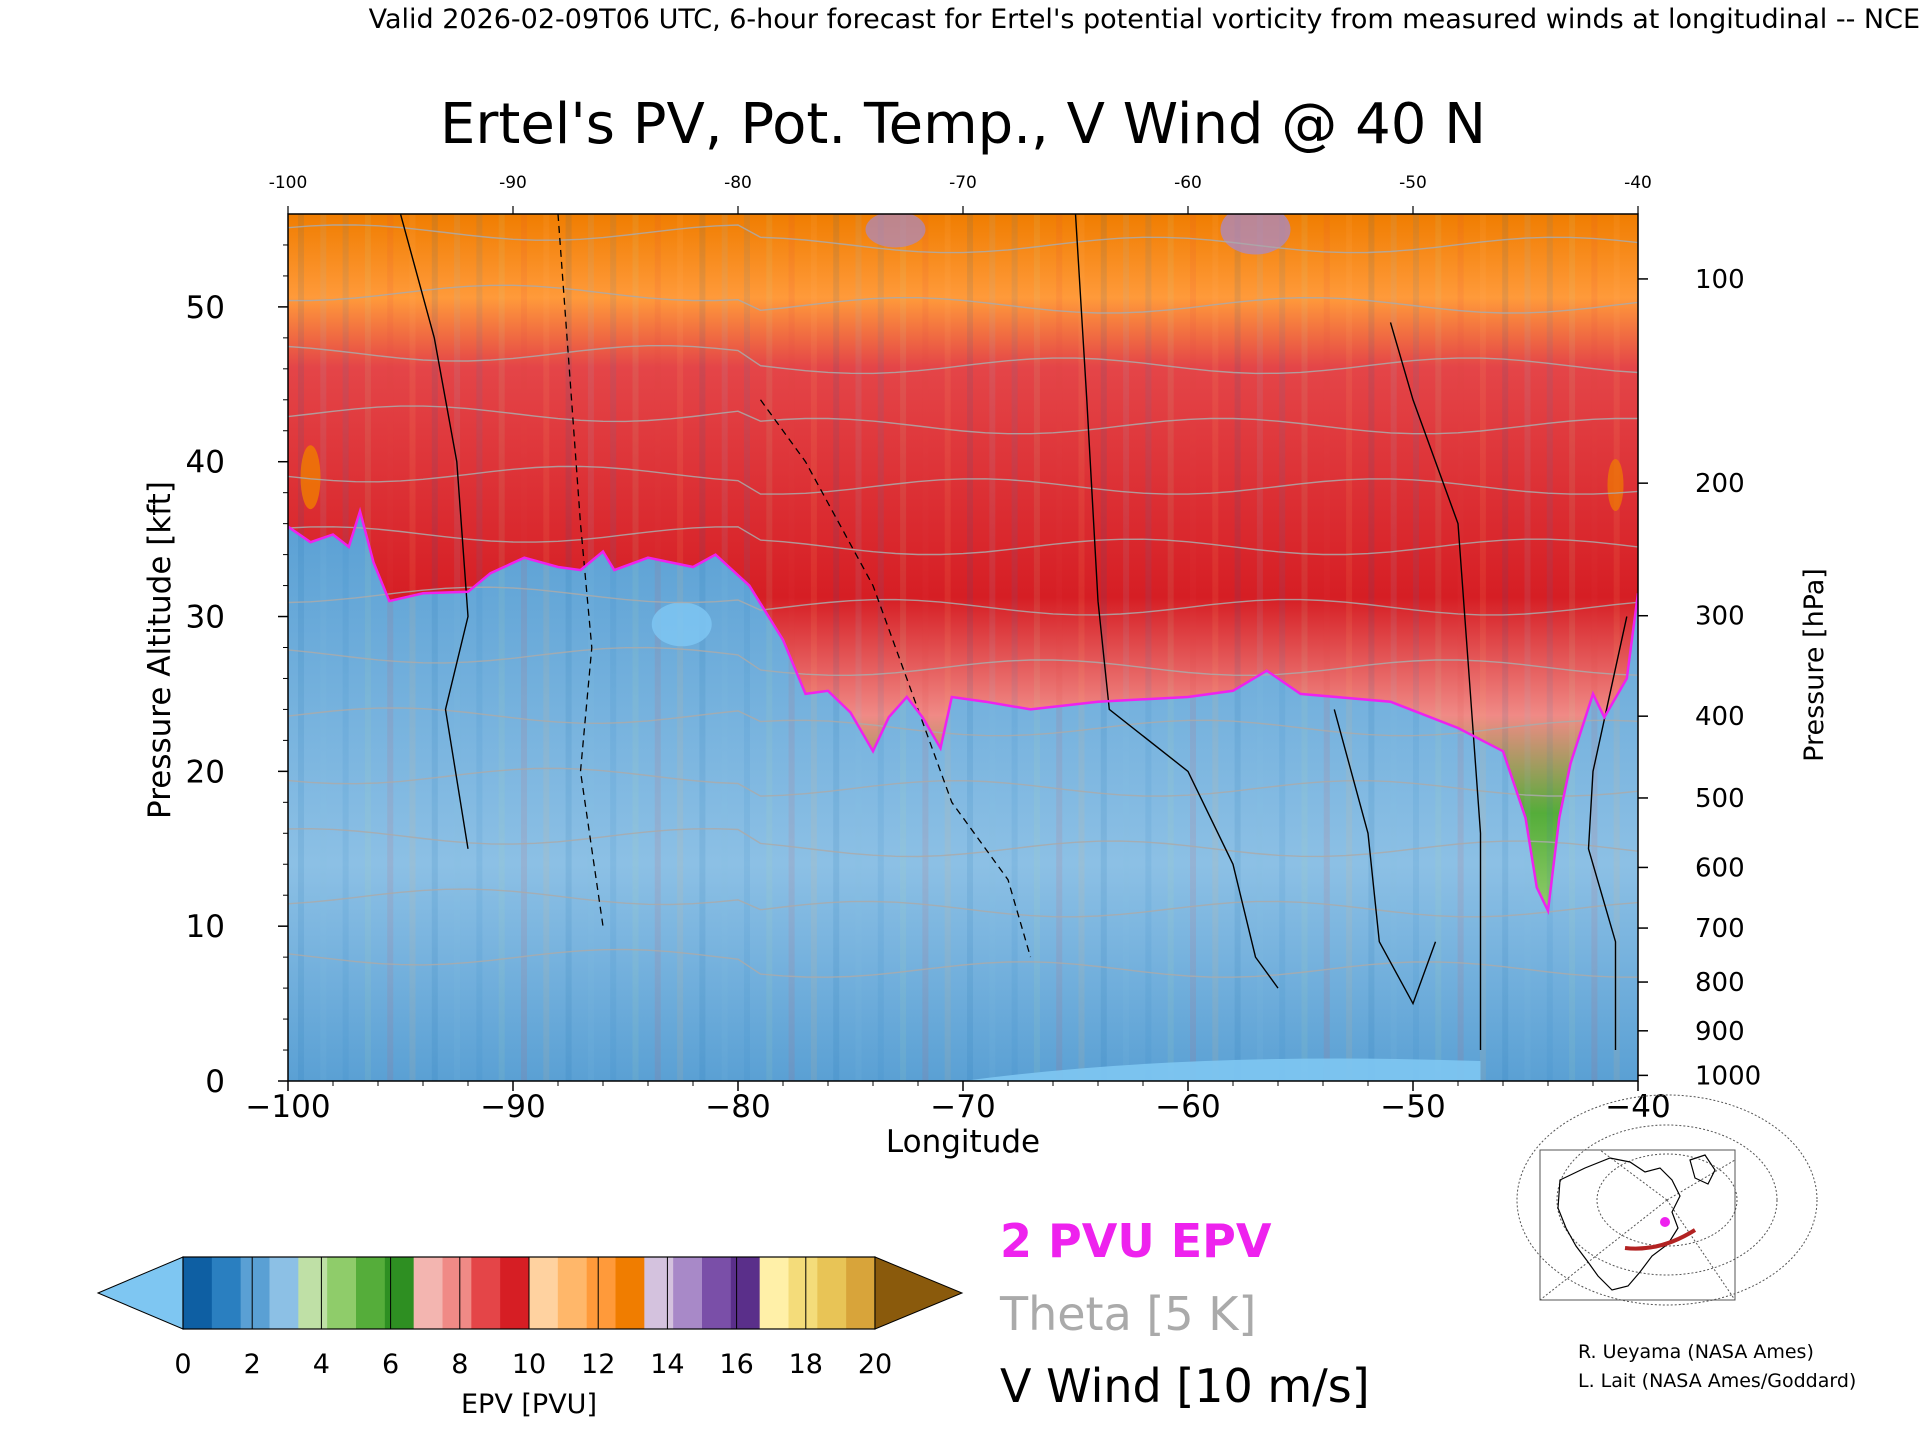 This screenshot has height=1440, width=1920. I want to click on legend-theta: Theta [5 K], so click(1127, 1314).